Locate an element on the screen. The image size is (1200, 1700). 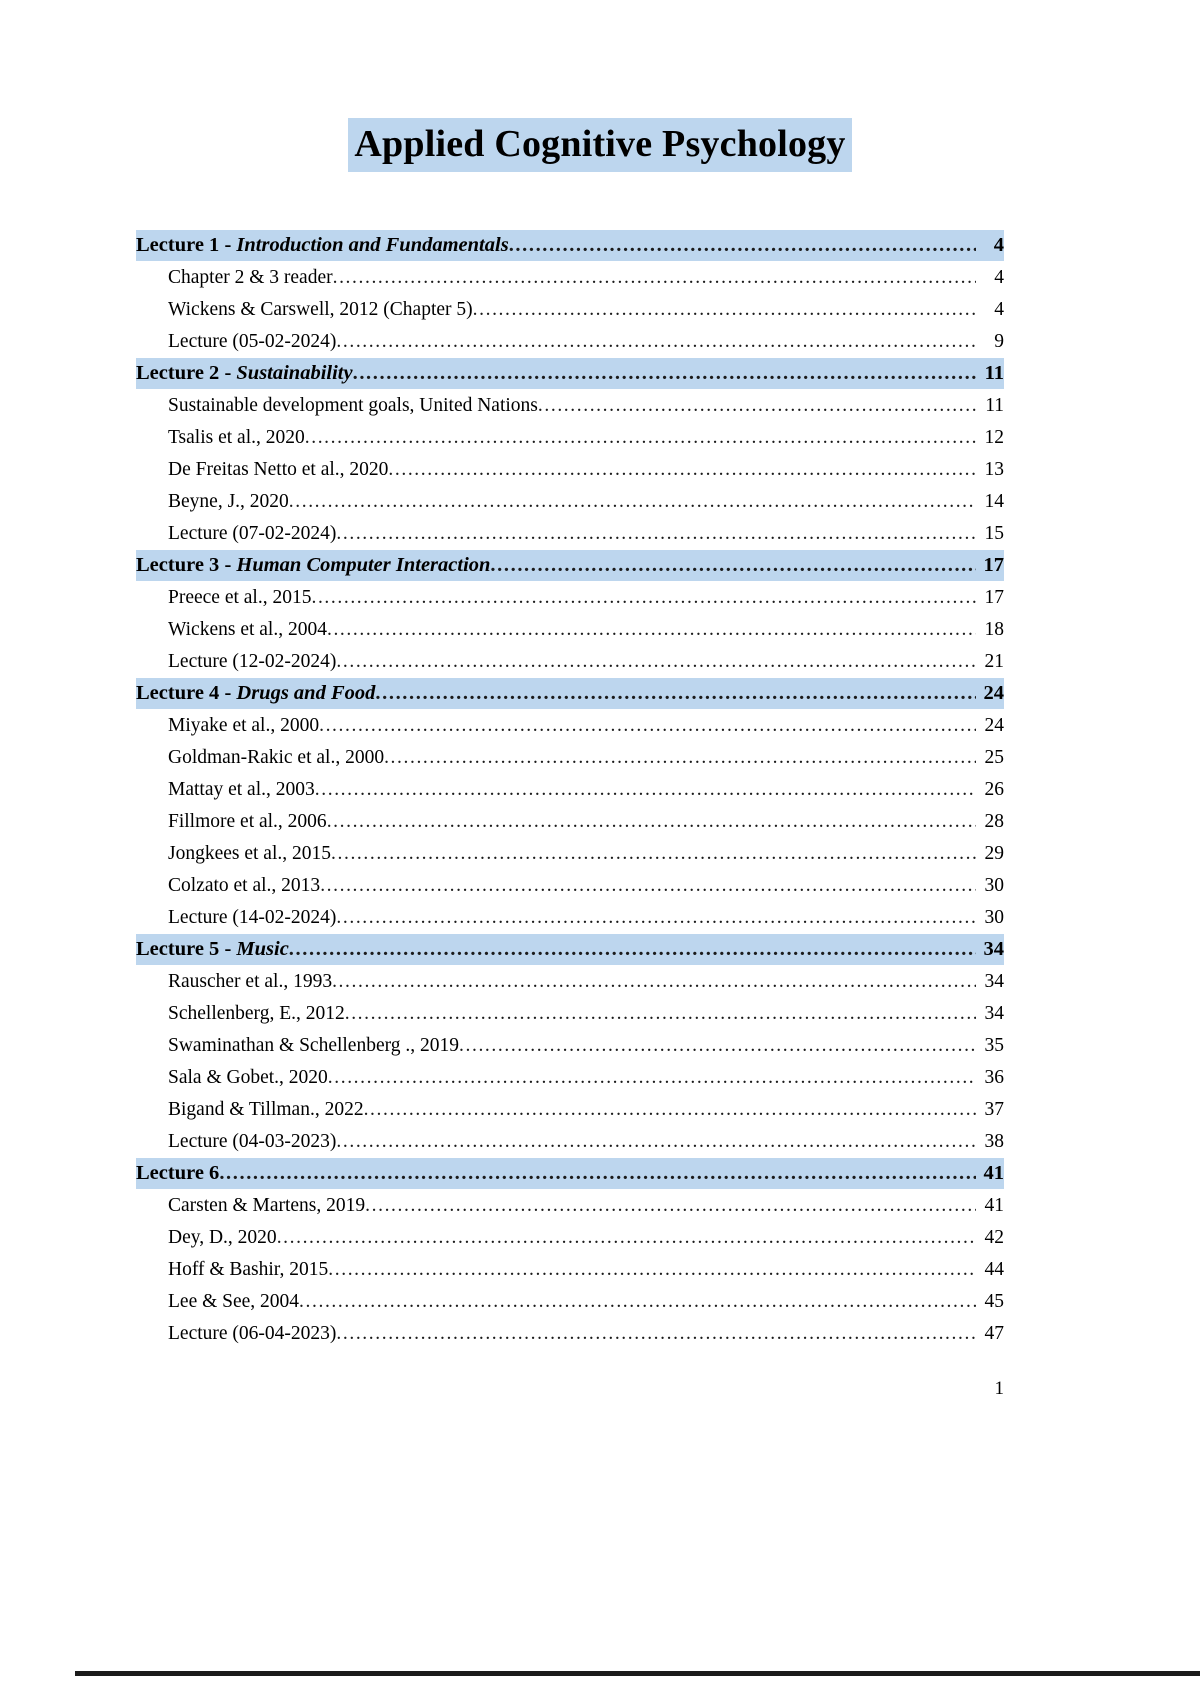
toc-lecture-subtitle: Introduction and Fundamentals is located at coordinates (372, 245).